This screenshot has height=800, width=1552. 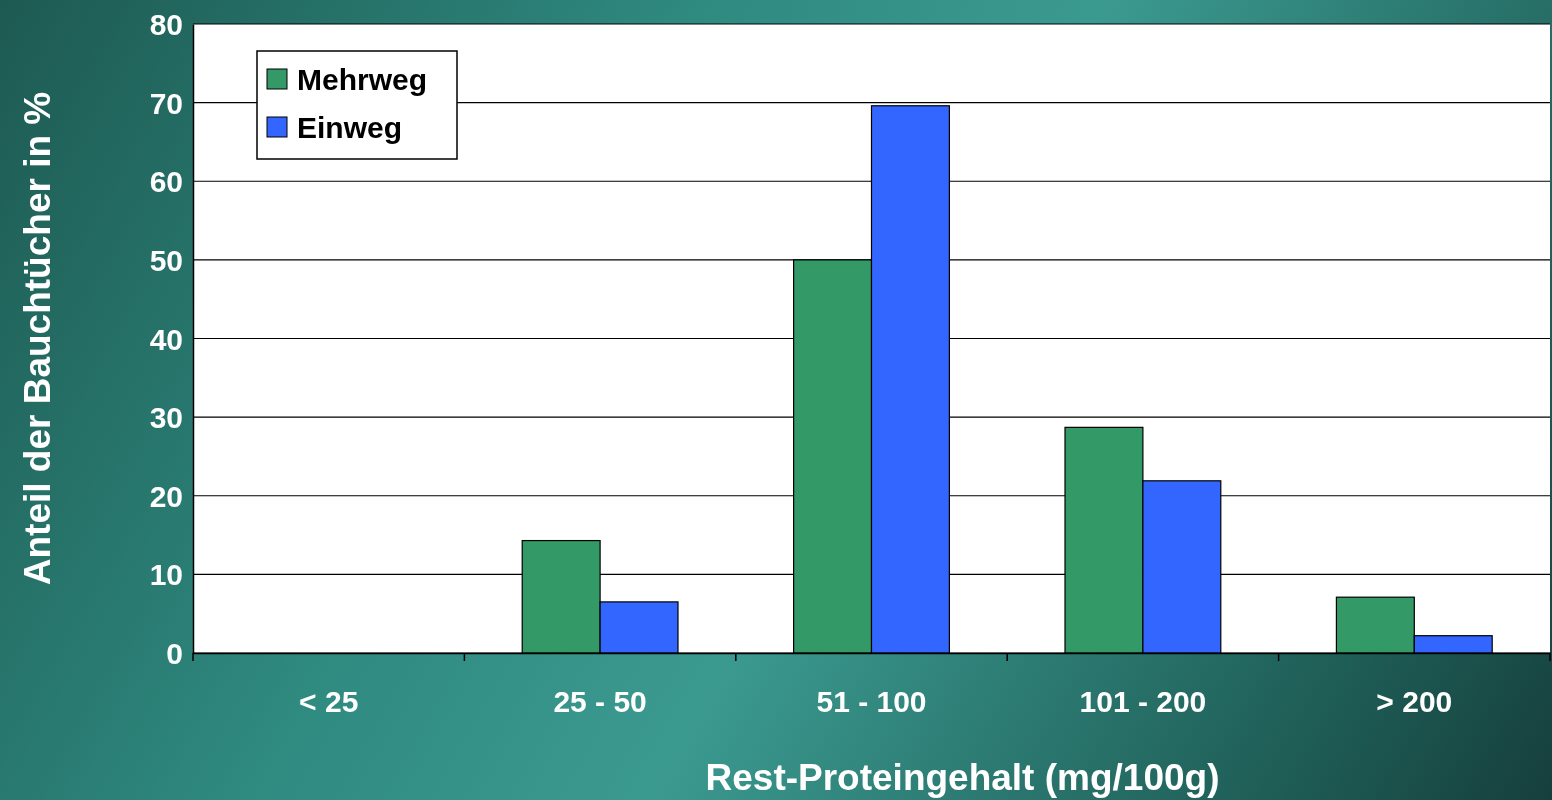 What do you see at coordinates (600, 702) in the screenshot?
I see `x-tick-label: 25 - 50` at bounding box center [600, 702].